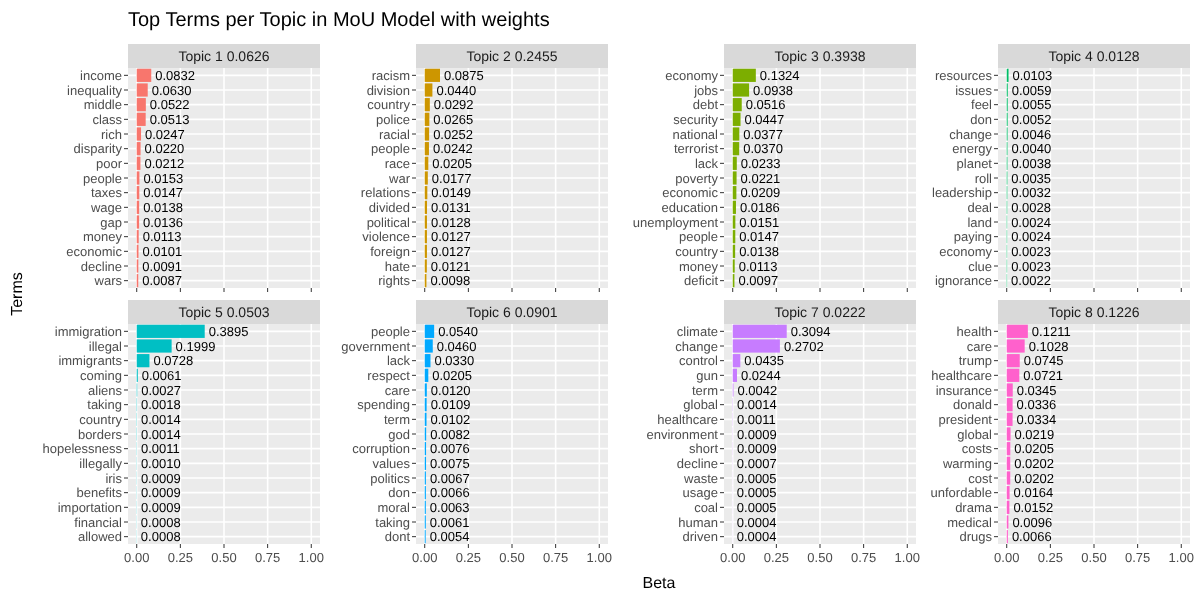 This screenshot has height=600, width=1200. Describe the element at coordinates (659, 583) in the screenshot. I see `x-axis-title: Beta` at that location.